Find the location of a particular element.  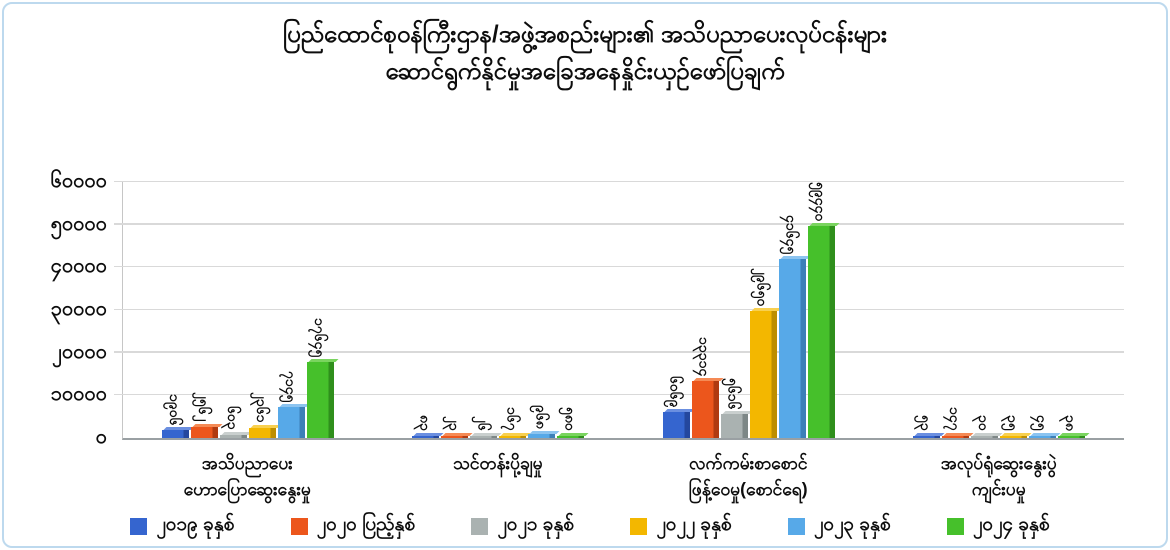

y-tick-label: ၁၀၀၀၀ is located at coordinates (78, 394).